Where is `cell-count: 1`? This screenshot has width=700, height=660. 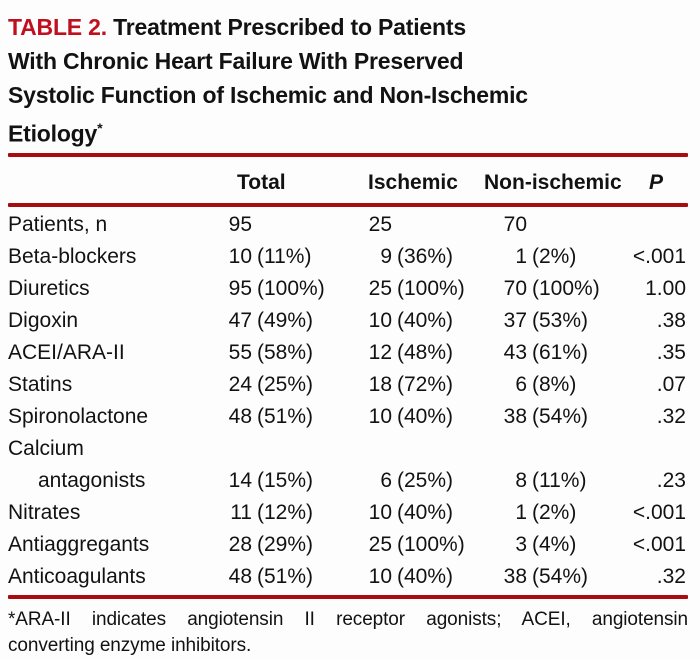 cell-count: 1 is located at coordinates (521, 256).